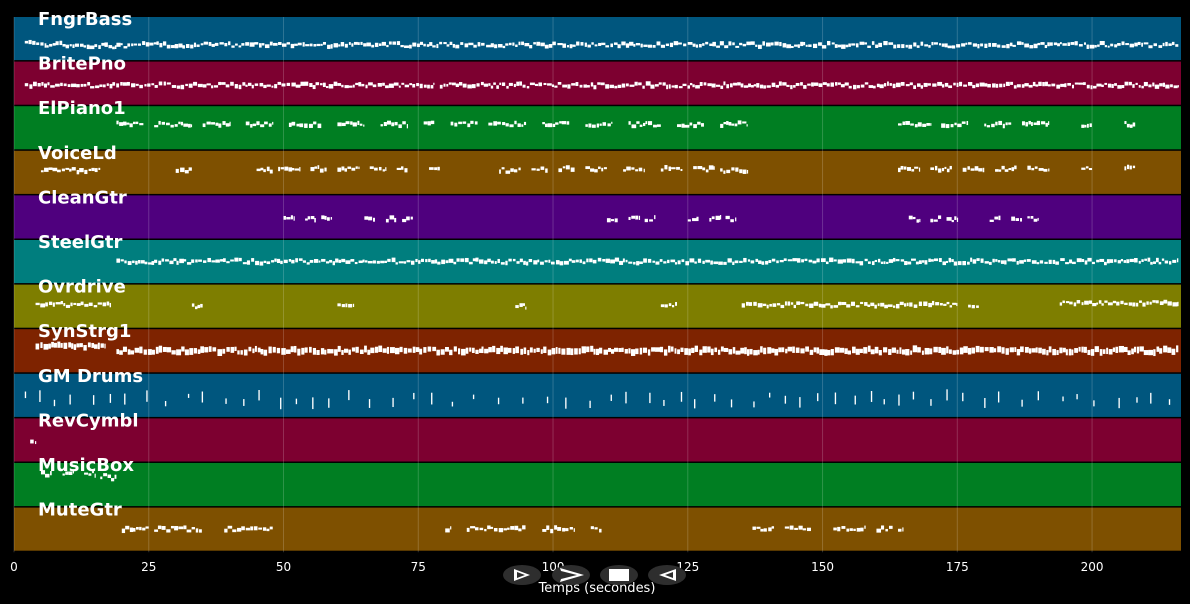  Describe the element at coordinates (619, 575) in the screenshot. I see `stop-button` at that location.